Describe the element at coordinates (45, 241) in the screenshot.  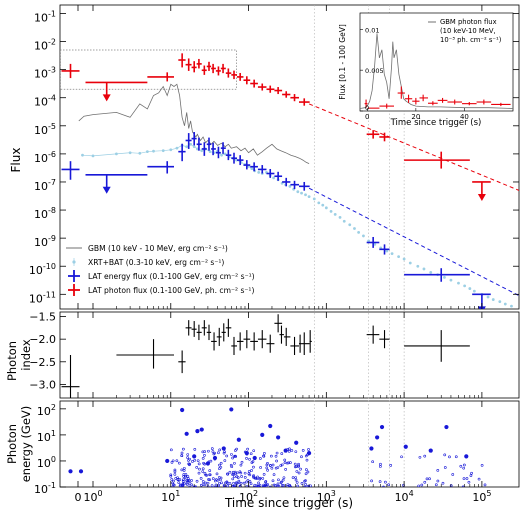
I see `flux-y-tick-label-8: 10⁻⁹` at that location.